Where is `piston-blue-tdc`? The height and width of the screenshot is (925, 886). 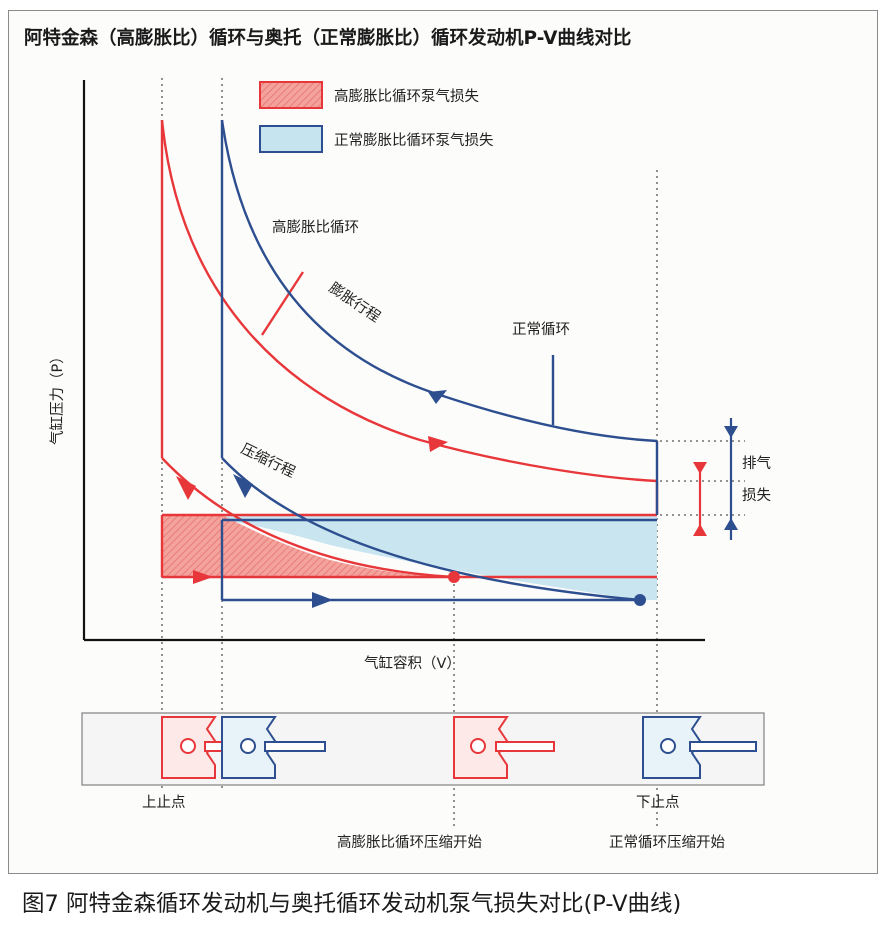
piston-blue-tdc is located at coordinates (273, 747).